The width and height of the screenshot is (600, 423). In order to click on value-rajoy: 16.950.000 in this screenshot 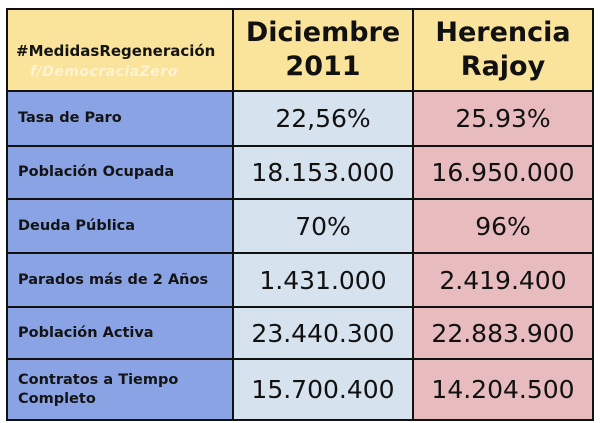, I will do `click(503, 172)`.